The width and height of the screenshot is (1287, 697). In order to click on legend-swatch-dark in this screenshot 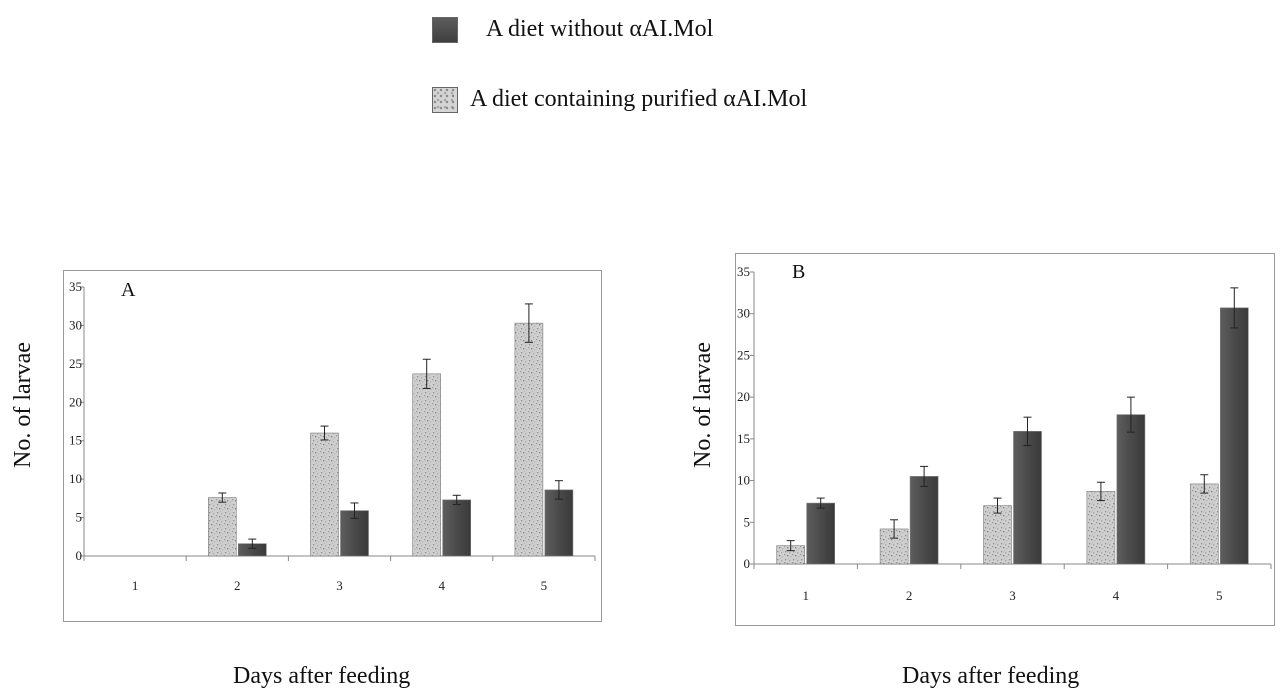, I will do `click(445, 29)`.